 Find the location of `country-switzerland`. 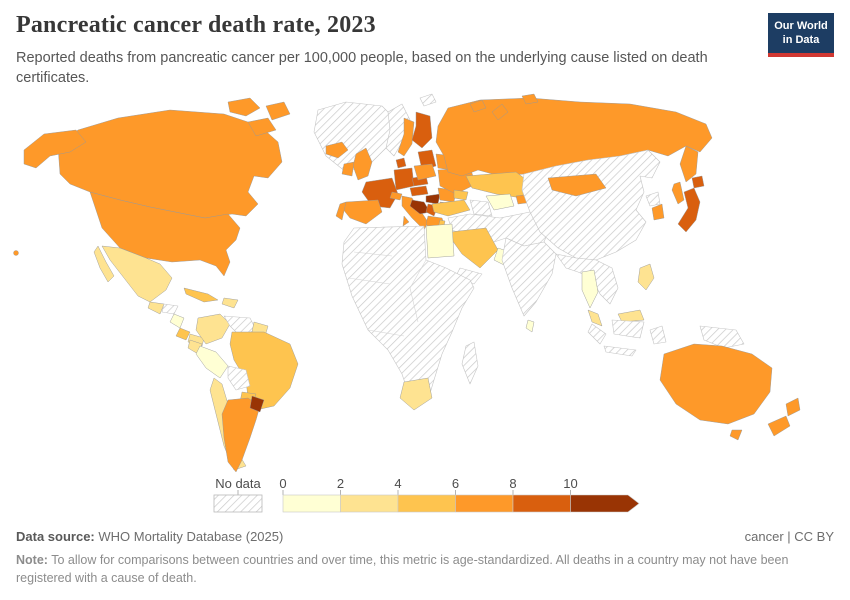

country-switzerland is located at coordinates (396, 196).